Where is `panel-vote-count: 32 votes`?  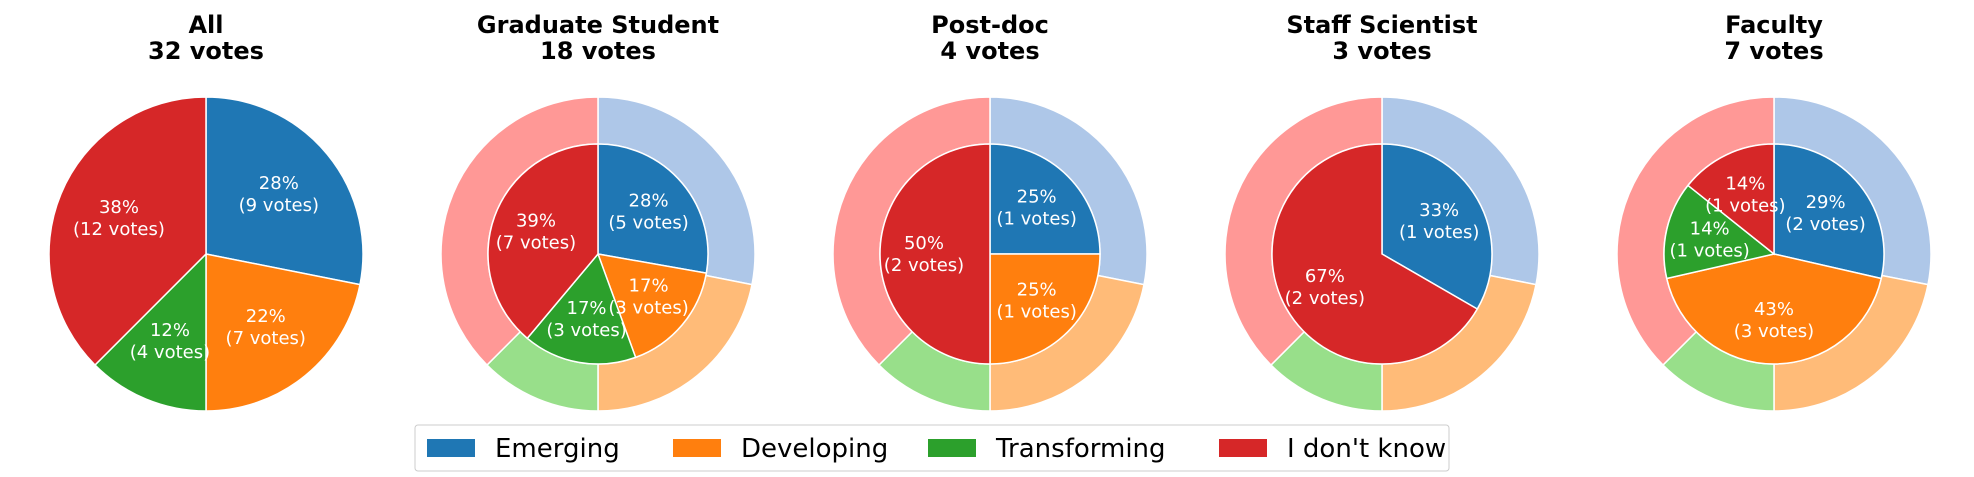
panel-vote-count: 32 votes is located at coordinates (206, 51).